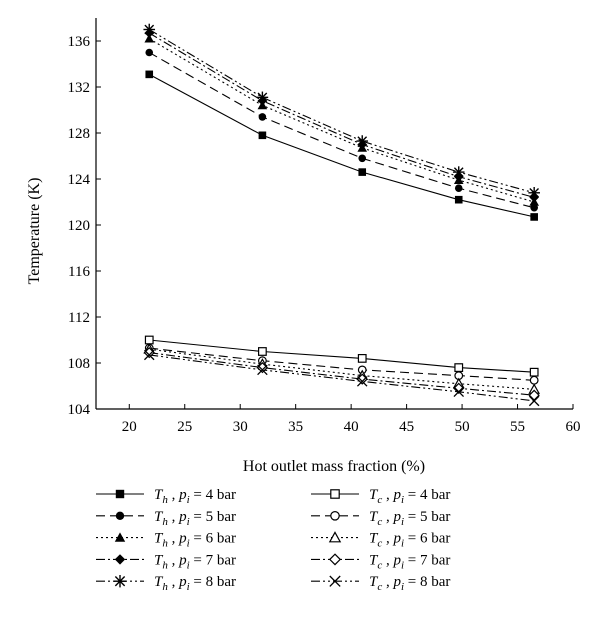 The height and width of the screenshot is (617, 600). Describe the element at coordinates (409, 496) in the screenshot. I see `legend-label: Tc , pi = 4 bar` at that location.